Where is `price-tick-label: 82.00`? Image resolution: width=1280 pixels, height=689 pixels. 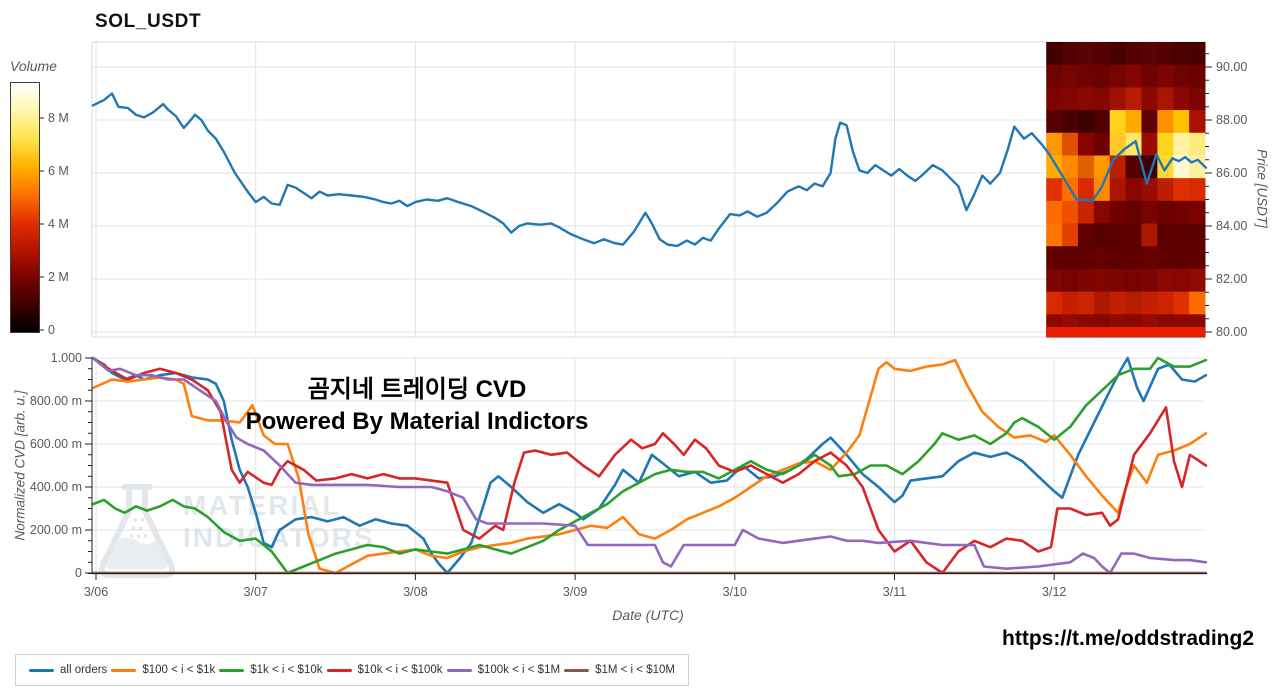 price-tick-label: 82.00 is located at coordinates (1231, 279).